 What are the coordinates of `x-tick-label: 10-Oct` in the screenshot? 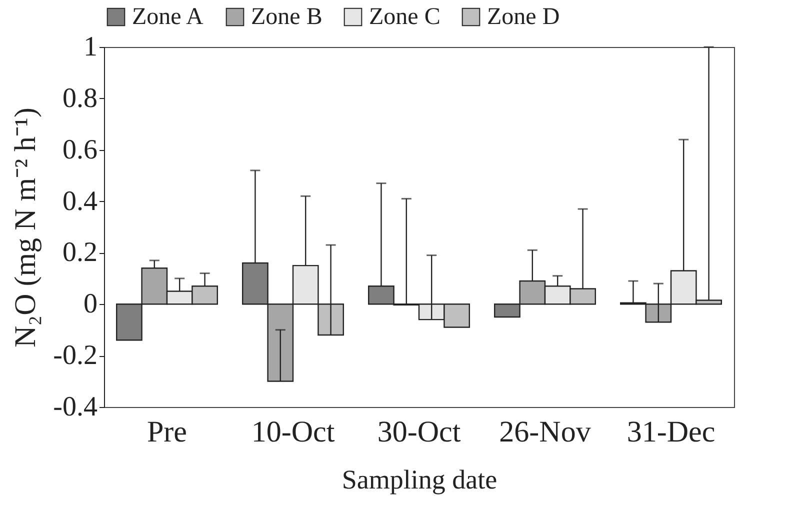 It's located at (293, 432).